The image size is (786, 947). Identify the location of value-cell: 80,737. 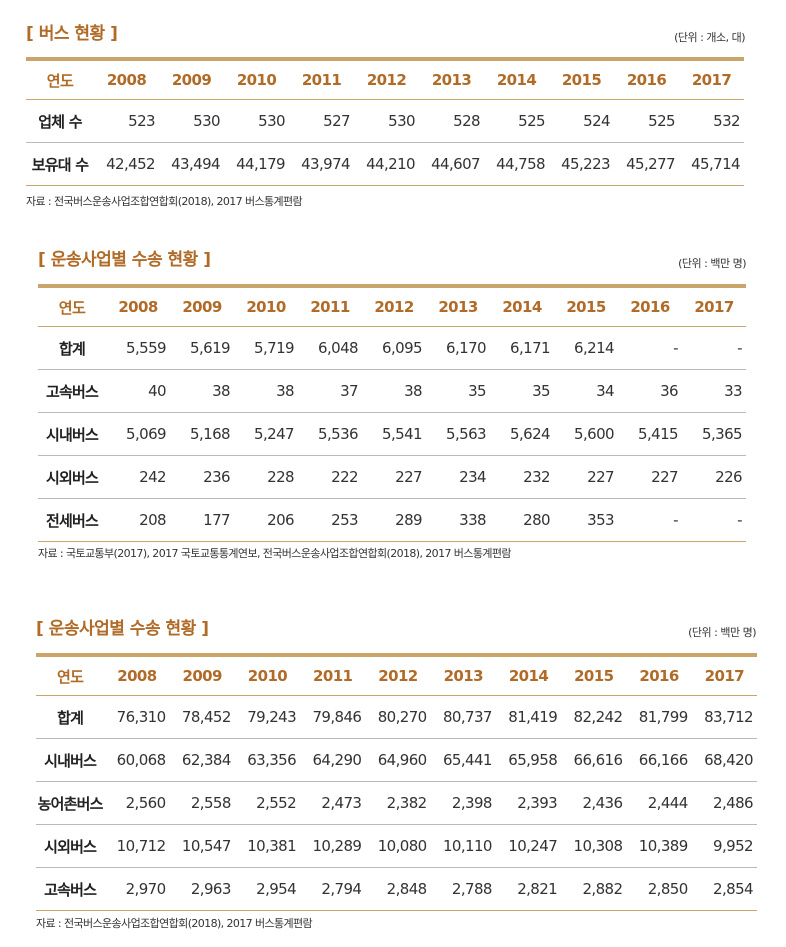
(463, 717).